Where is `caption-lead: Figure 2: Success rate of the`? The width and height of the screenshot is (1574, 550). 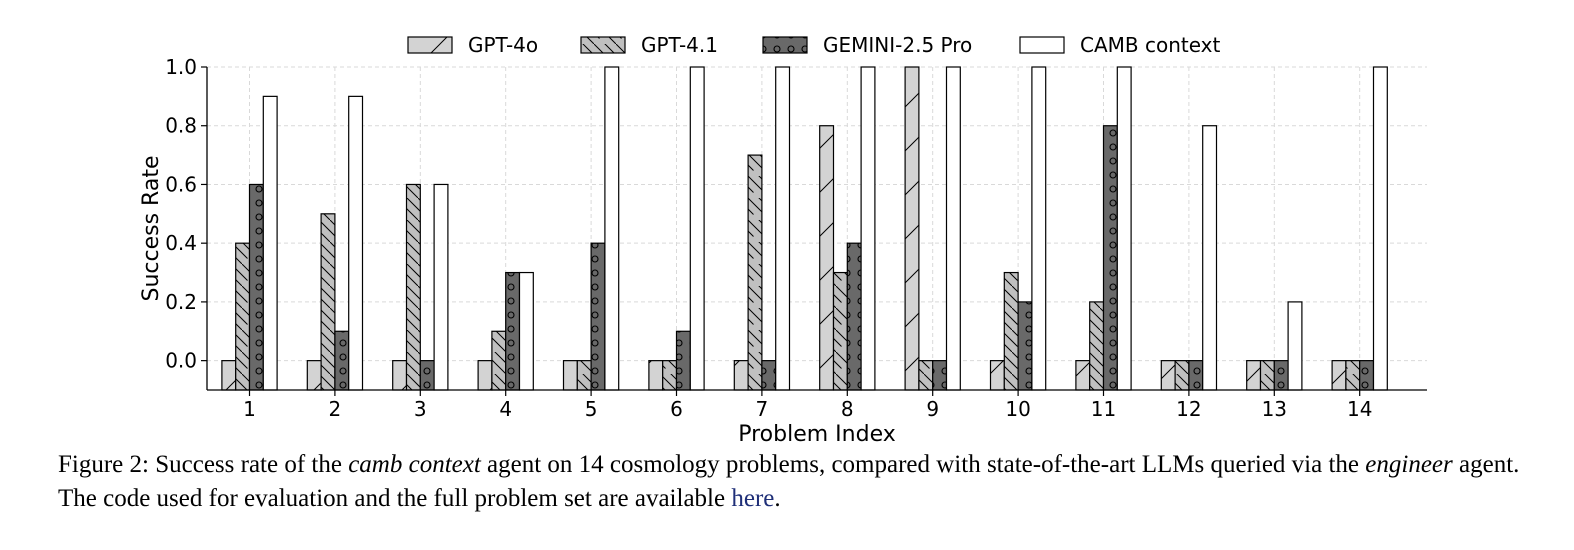 caption-lead: Figure 2: Success rate of the is located at coordinates (203, 464).